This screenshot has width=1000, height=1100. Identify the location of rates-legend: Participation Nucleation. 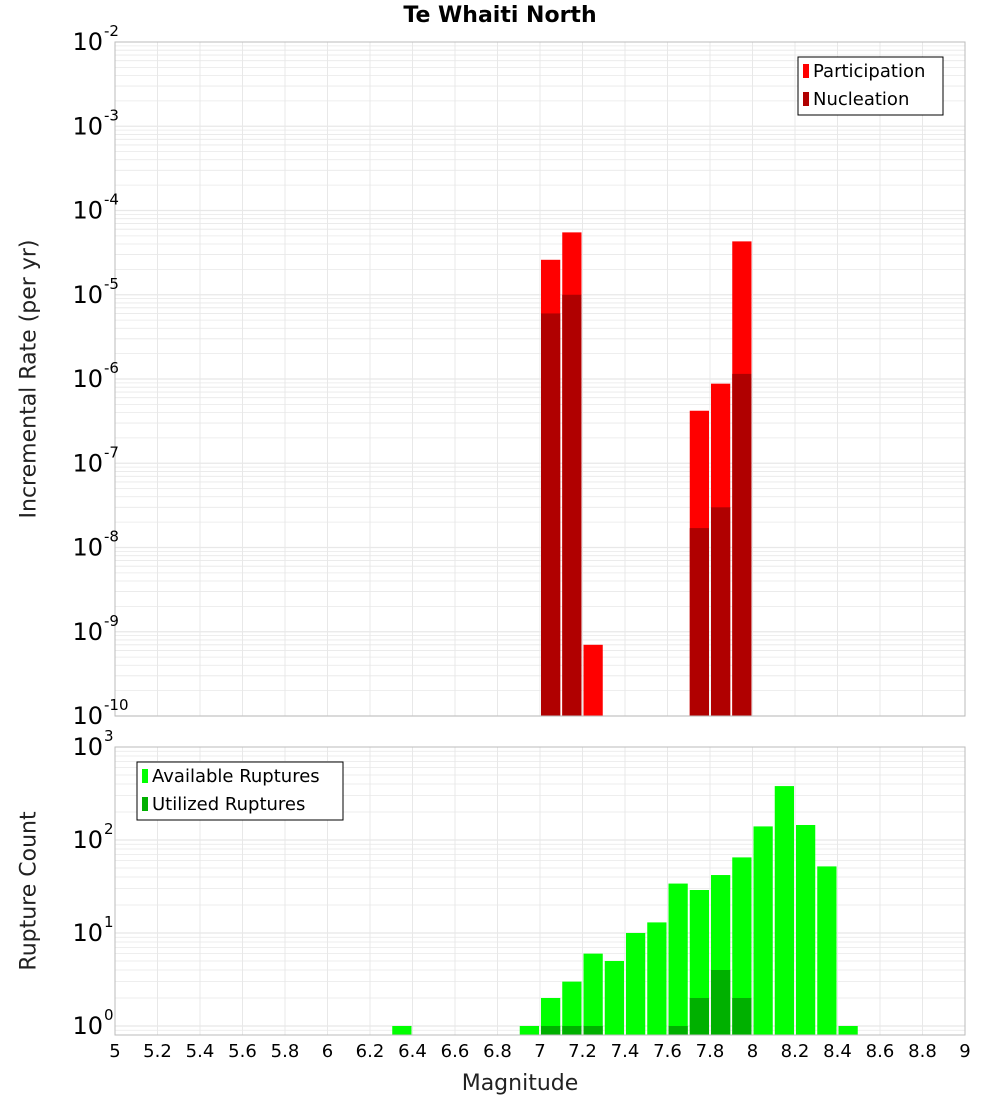
(870, 86).